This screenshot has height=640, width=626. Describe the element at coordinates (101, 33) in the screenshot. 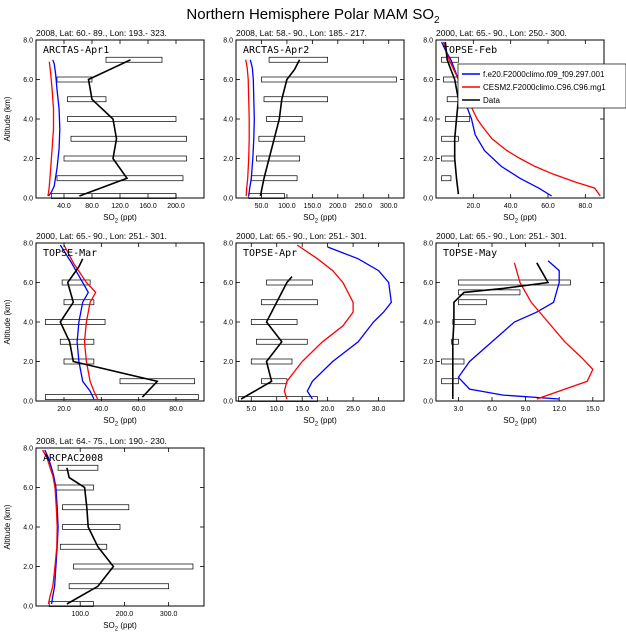

I see `panel-header: 2008, Lat: 60.- 89., Lon: 193.- 323.` at that location.